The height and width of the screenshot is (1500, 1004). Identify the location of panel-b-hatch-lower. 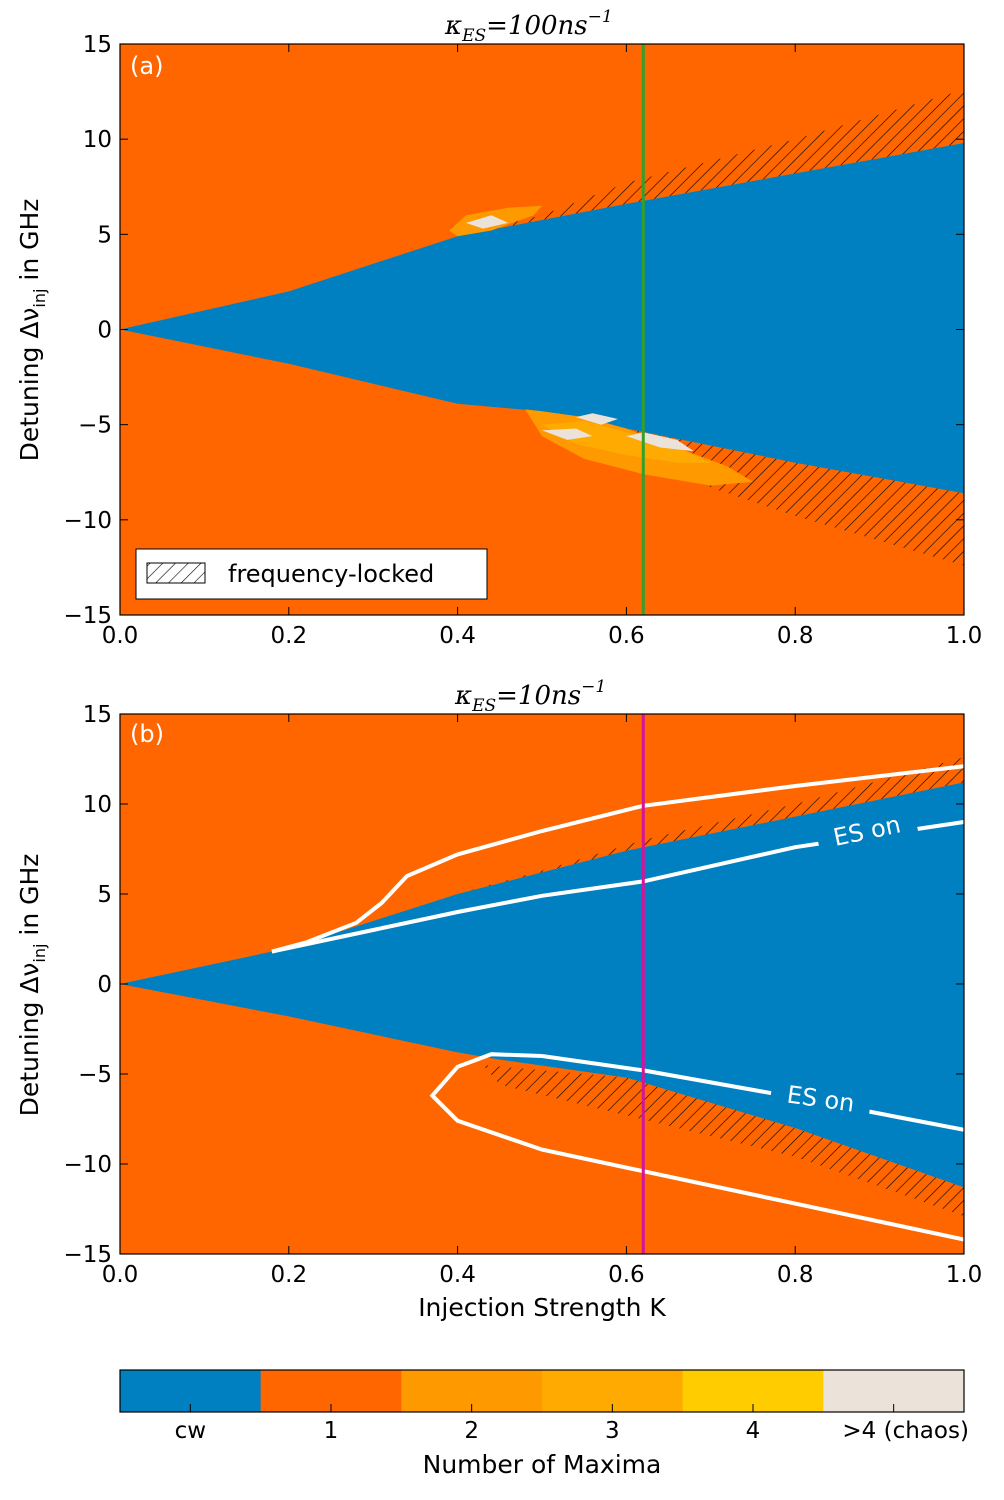
(723, 1141).